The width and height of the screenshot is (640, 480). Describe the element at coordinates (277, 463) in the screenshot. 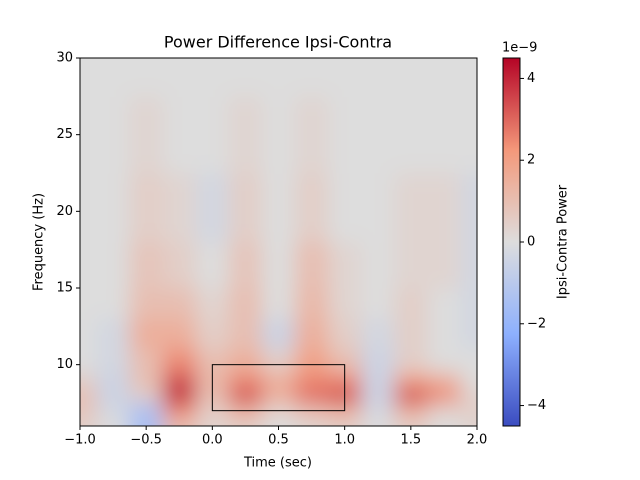

I see `x-axis-label: Time (sec)` at that location.